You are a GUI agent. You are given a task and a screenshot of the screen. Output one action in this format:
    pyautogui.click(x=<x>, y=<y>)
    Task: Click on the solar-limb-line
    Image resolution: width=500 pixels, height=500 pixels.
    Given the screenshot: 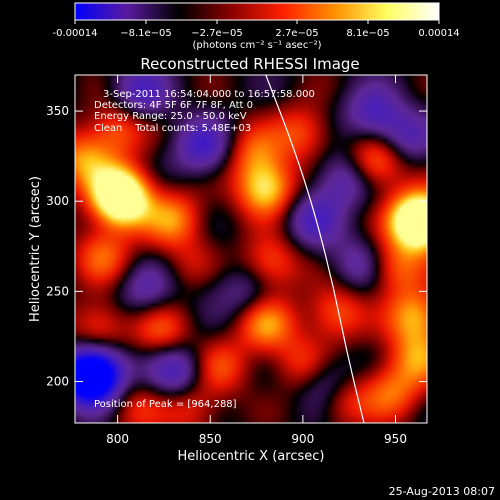 What is the action you would take?
    pyautogui.click(x=315, y=249)
    